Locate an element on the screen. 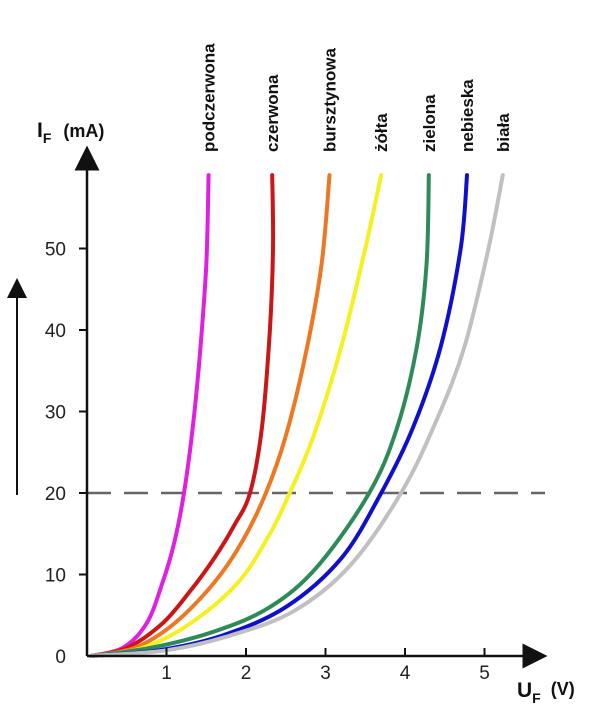  curve-podczerwona is located at coordinates (150, 415).